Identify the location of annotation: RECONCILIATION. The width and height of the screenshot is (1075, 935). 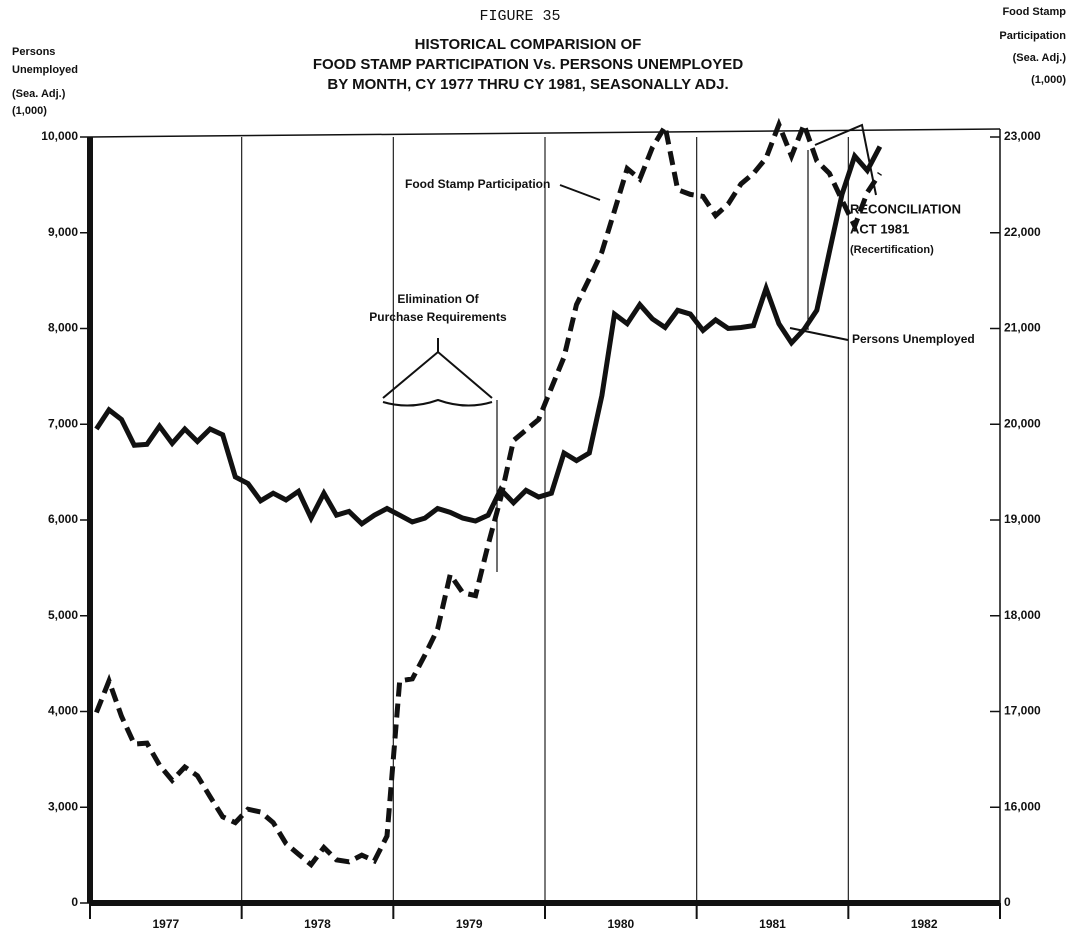
(905, 208).